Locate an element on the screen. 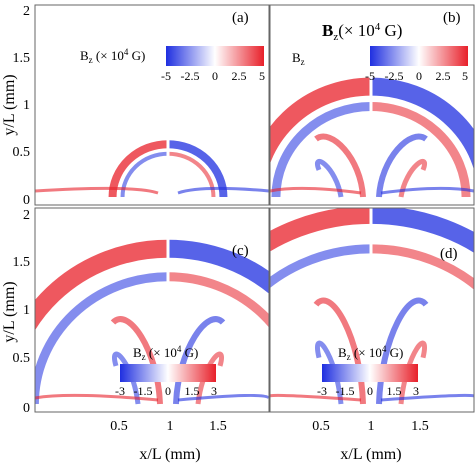 The image size is (475, 466). colorbar-b-title-small-main: B is located at coordinates (296, 57).